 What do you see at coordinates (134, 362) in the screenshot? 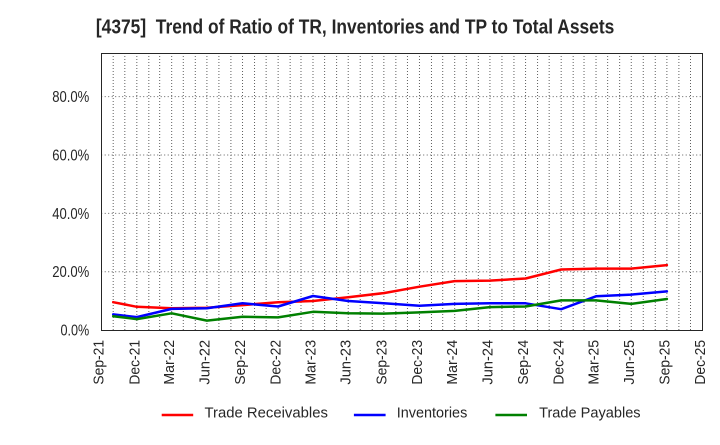
I see `svg-text: Dec-21` at bounding box center [134, 362].